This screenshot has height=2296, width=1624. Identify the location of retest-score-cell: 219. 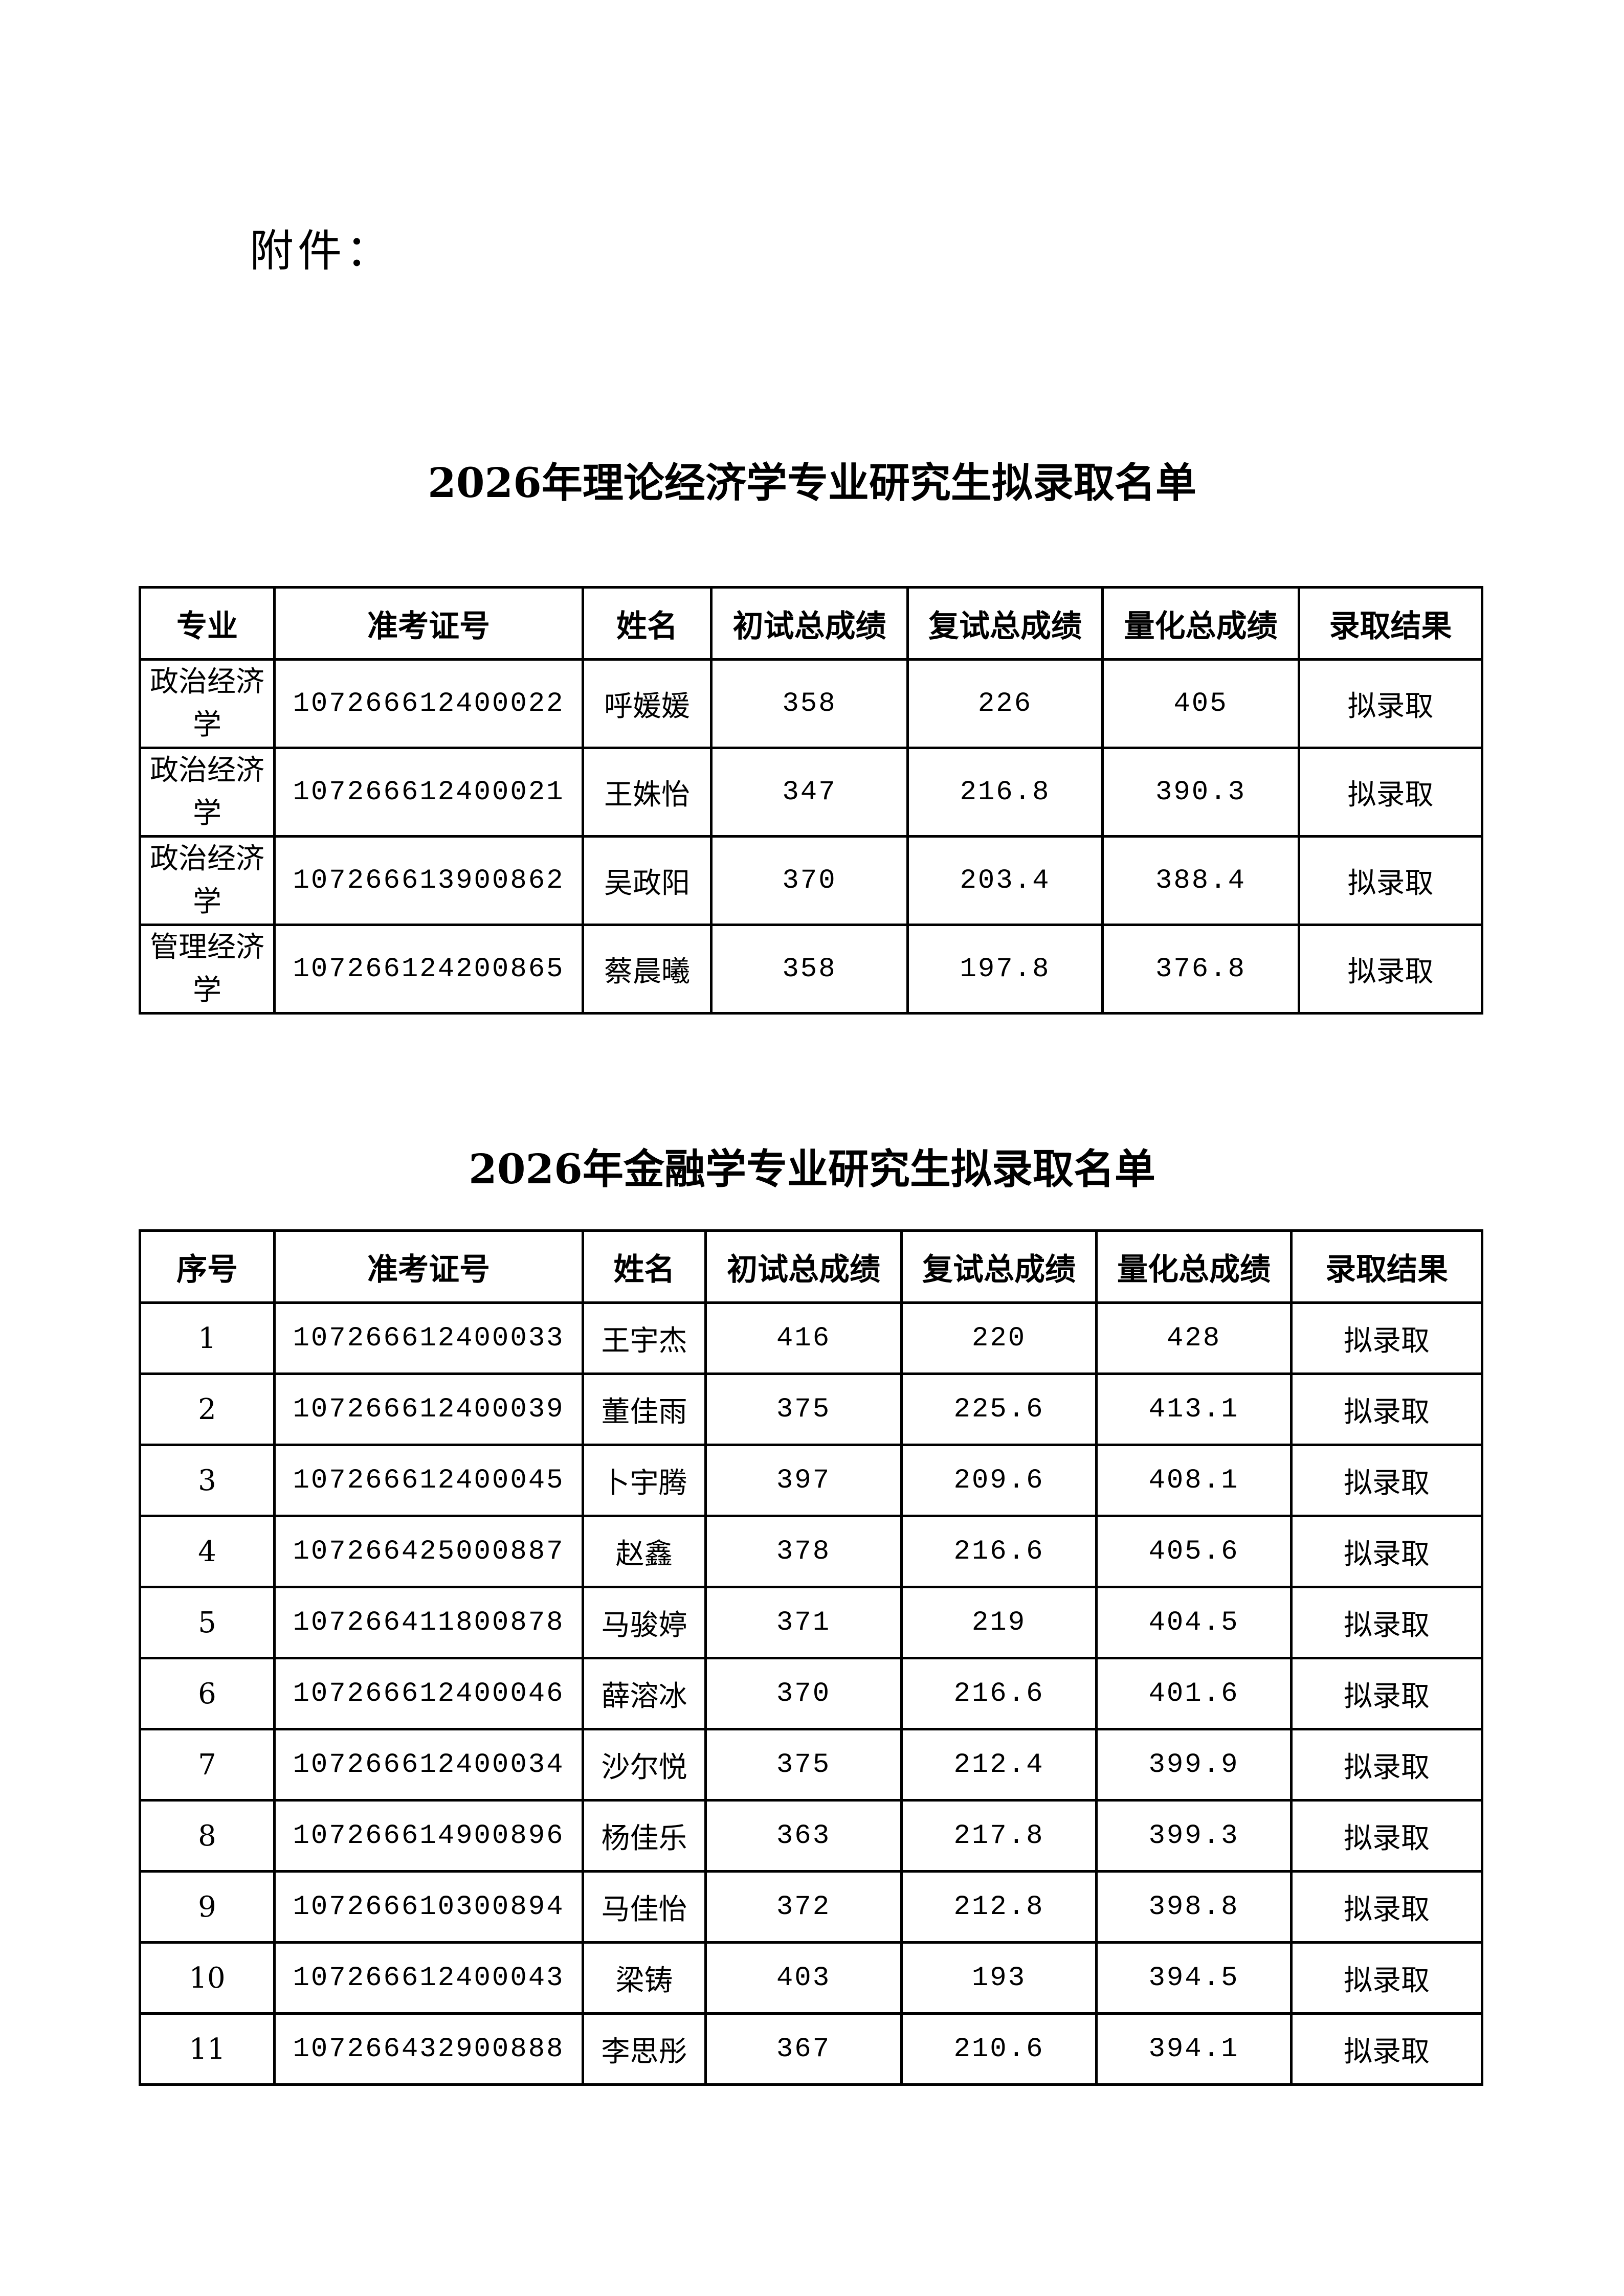
(999, 1623).